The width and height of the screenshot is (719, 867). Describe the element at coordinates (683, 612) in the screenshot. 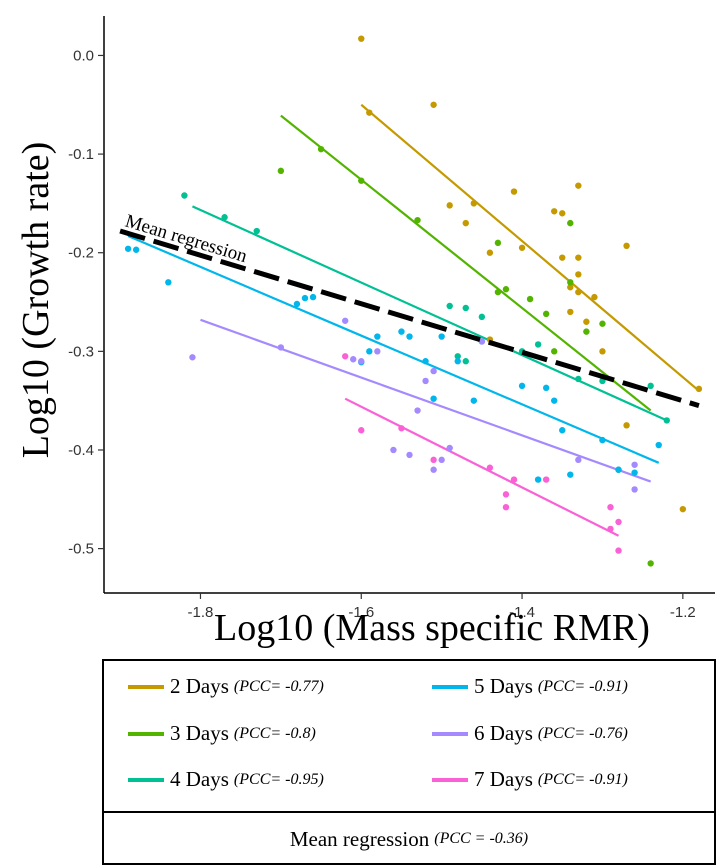

I see `x-tick-label: -1.2` at that location.